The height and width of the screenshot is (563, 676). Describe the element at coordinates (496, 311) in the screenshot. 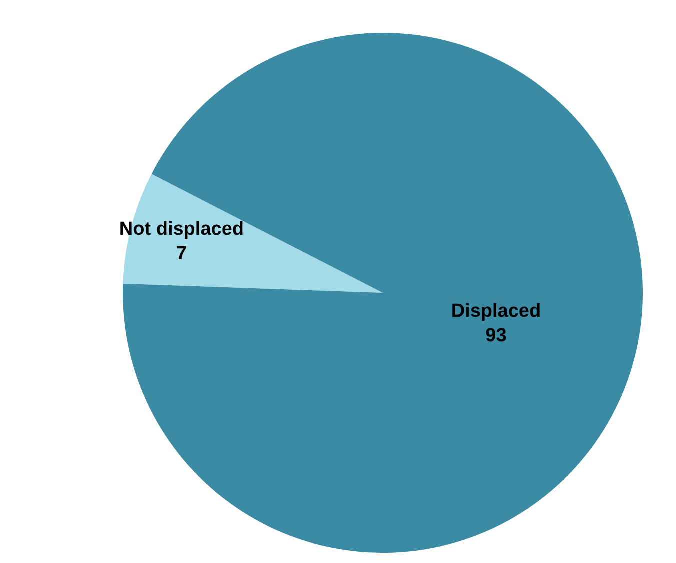

I see `slice-label: Displaced` at that location.